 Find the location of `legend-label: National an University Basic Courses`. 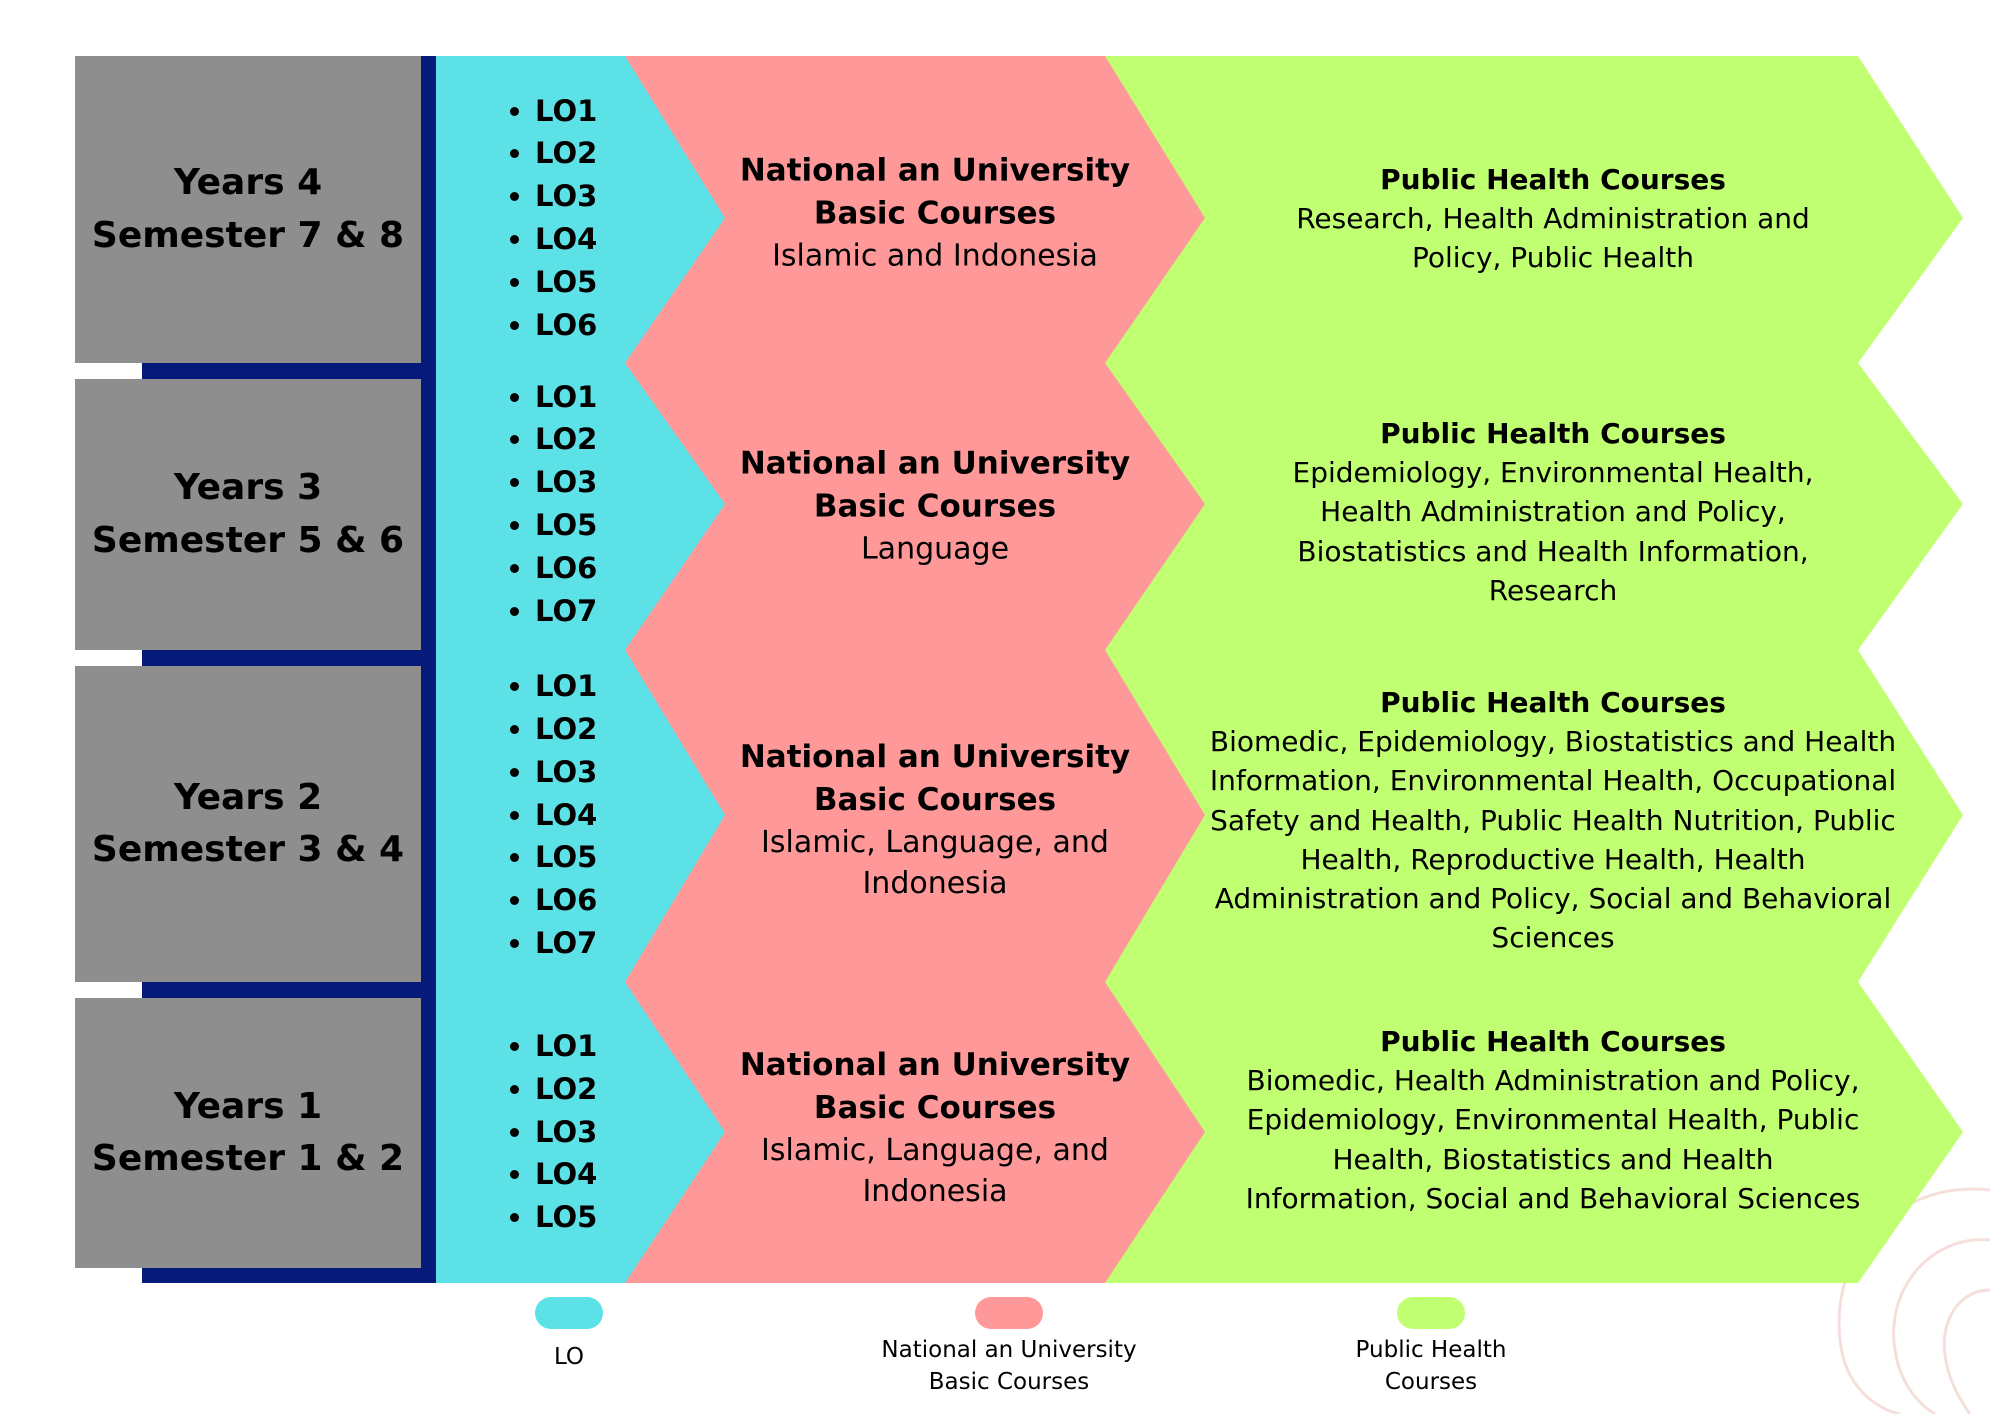

legend-label: National an University Basic Courses is located at coordinates (1009, 1366).